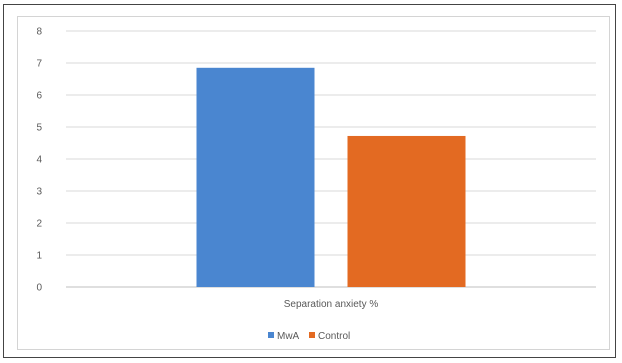 The width and height of the screenshot is (622, 363). I want to click on legend-swatch-control, so click(312, 335).